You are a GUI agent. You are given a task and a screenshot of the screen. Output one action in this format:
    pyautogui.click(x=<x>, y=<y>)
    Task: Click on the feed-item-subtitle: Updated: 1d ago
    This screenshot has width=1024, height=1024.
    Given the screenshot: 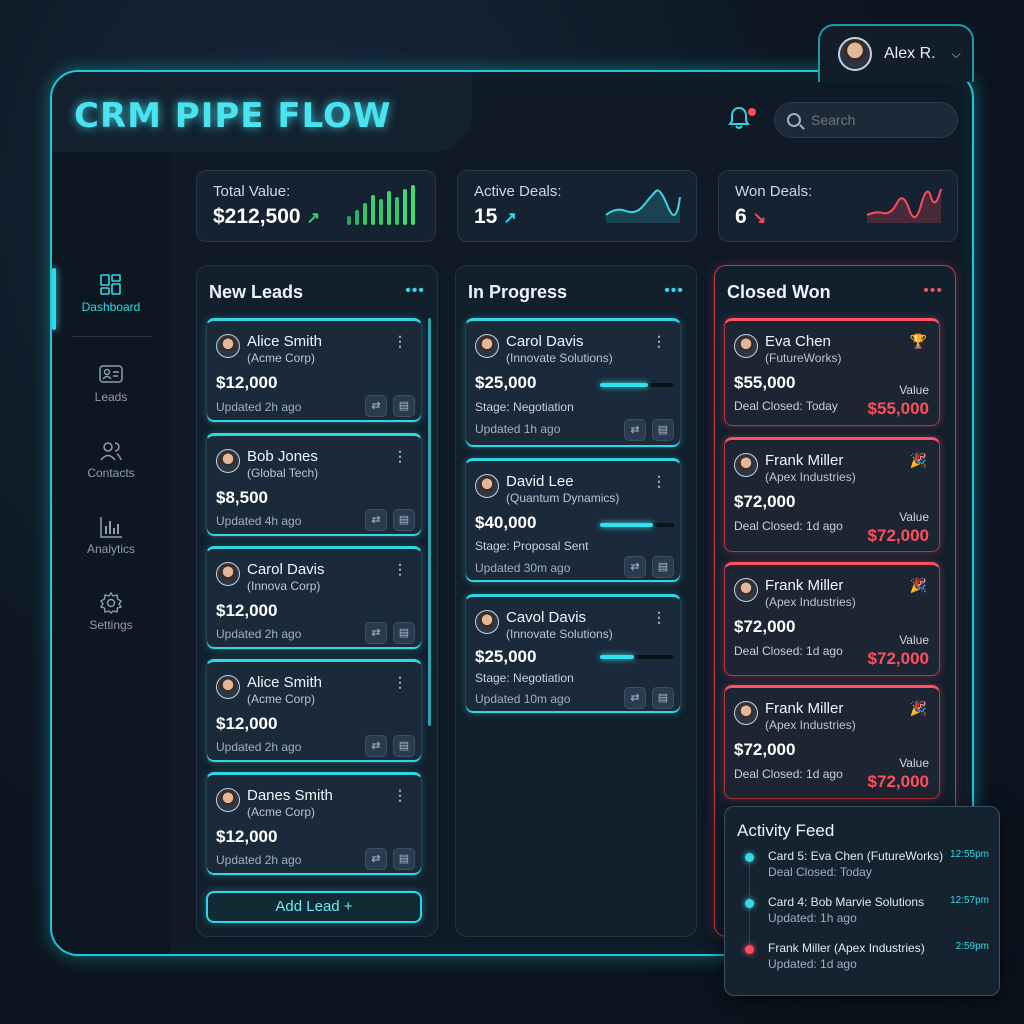 What is the action you would take?
    pyautogui.click(x=812, y=964)
    